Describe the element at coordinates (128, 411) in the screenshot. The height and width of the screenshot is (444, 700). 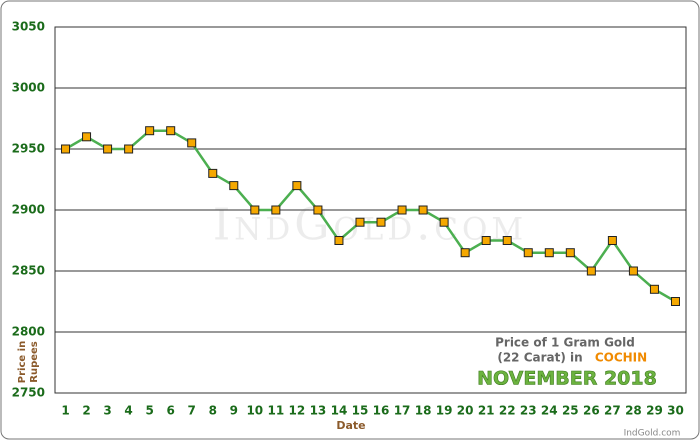
I see `x-tick-label: 4` at that location.